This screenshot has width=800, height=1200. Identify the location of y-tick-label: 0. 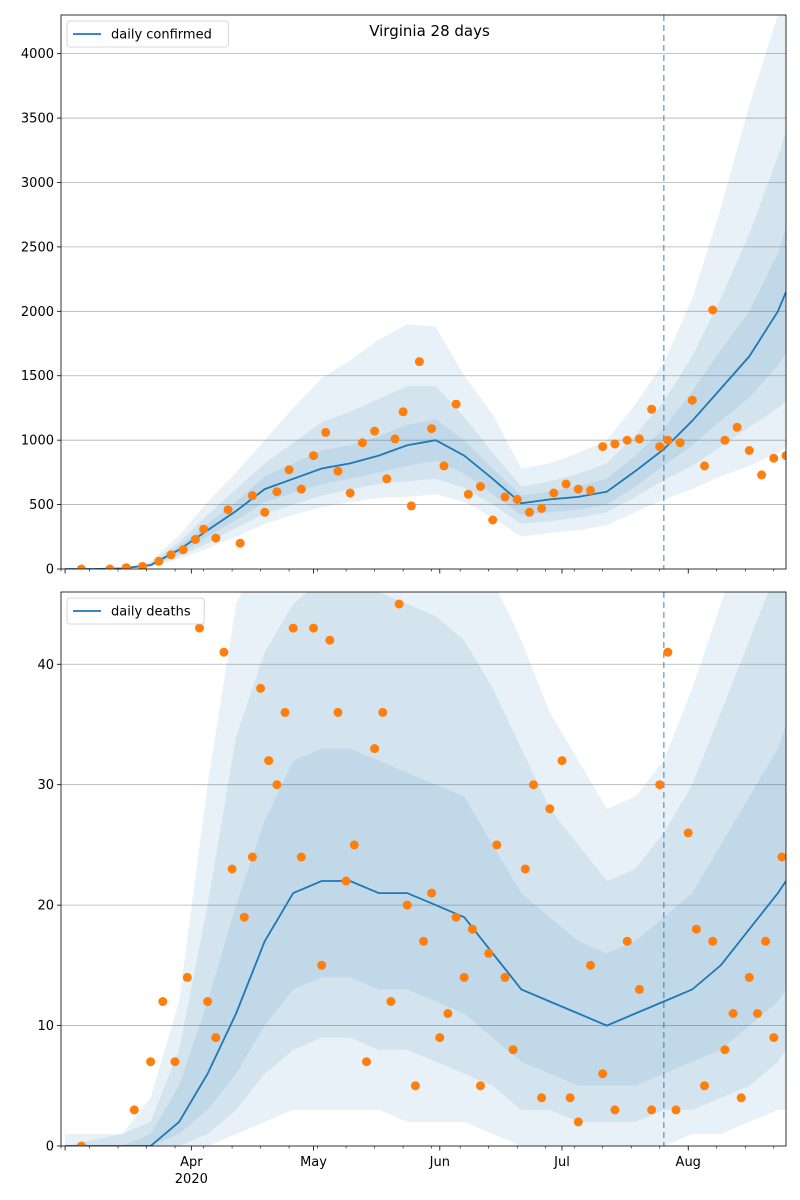
(50, 1147).